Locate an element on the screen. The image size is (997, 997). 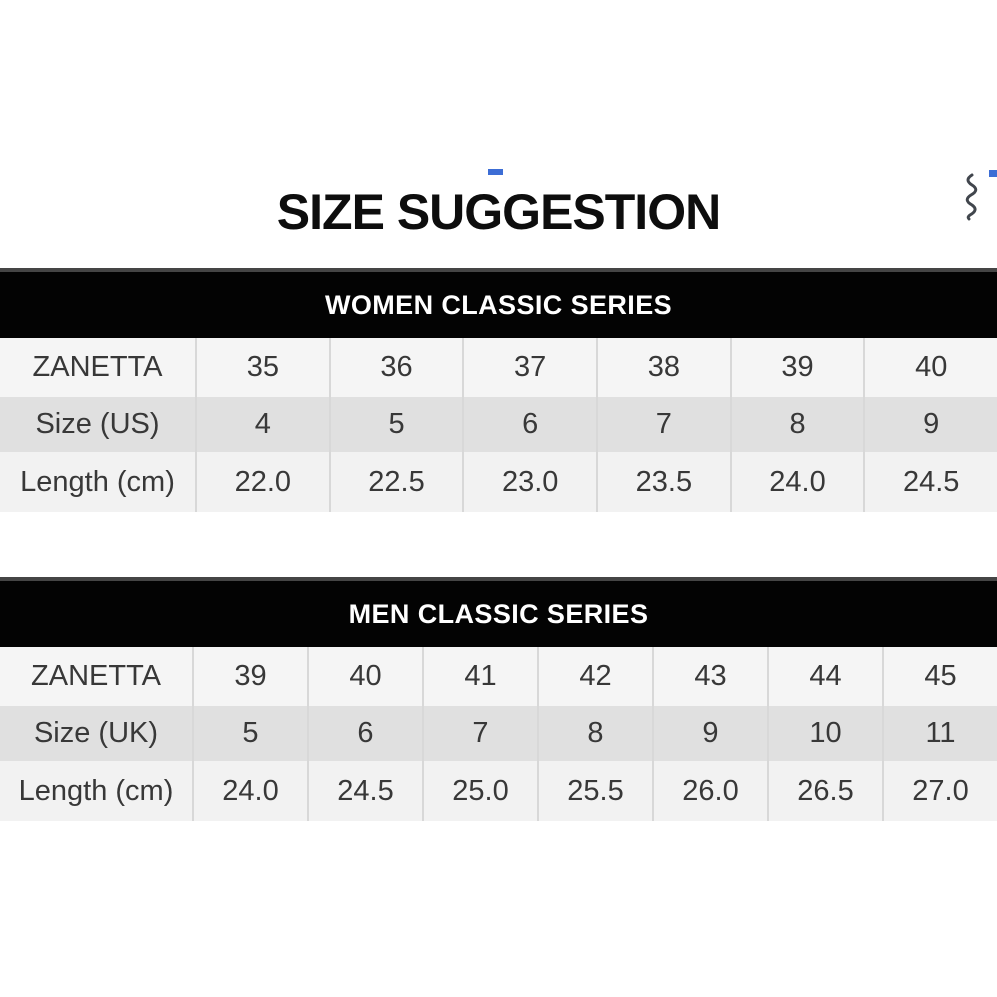
size-value: 4 is located at coordinates (262, 424).